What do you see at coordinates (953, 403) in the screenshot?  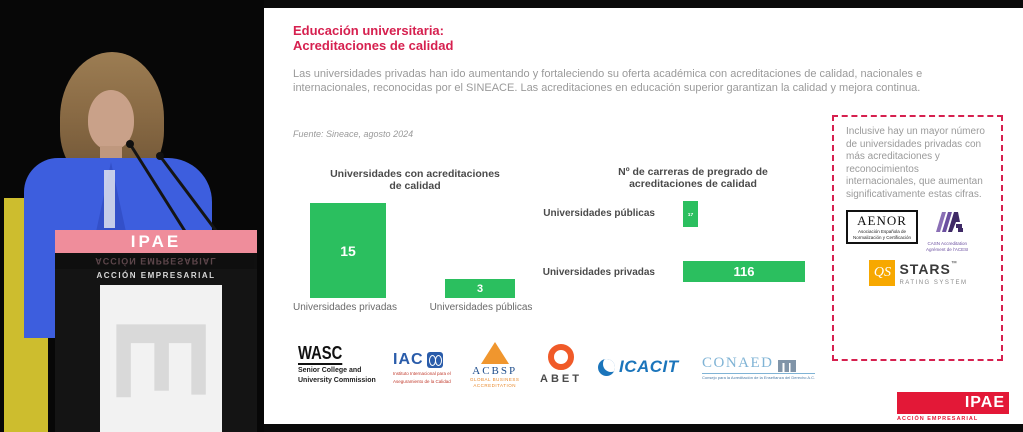 I see `ipae-wordmark: IPAE` at bounding box center [953, 403].